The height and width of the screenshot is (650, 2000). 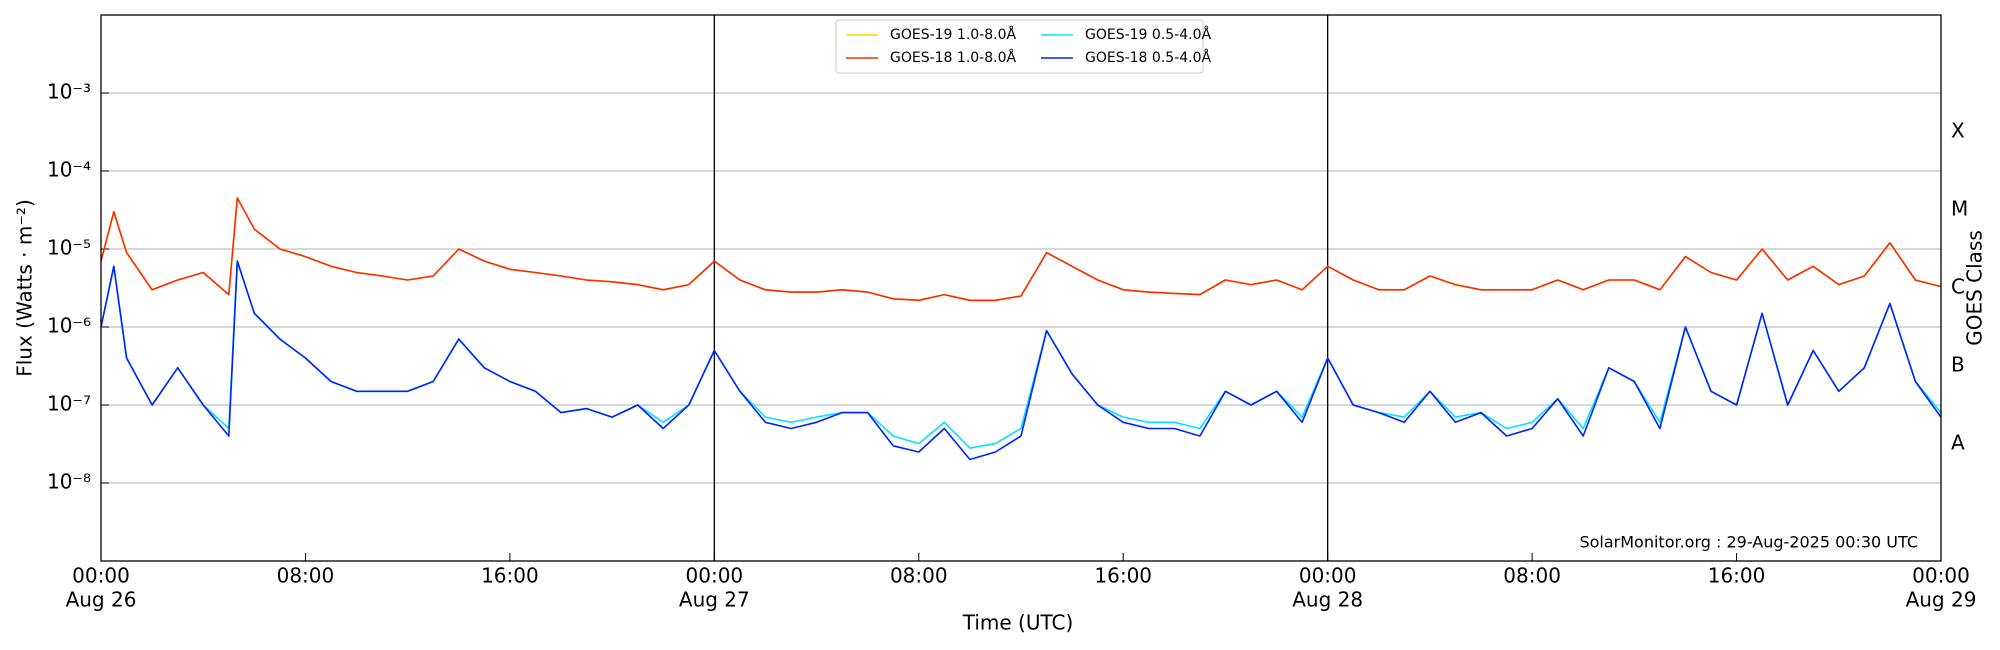 I want to click on y-tick-label: 10⁻⁴, so click(x=69, y=170).